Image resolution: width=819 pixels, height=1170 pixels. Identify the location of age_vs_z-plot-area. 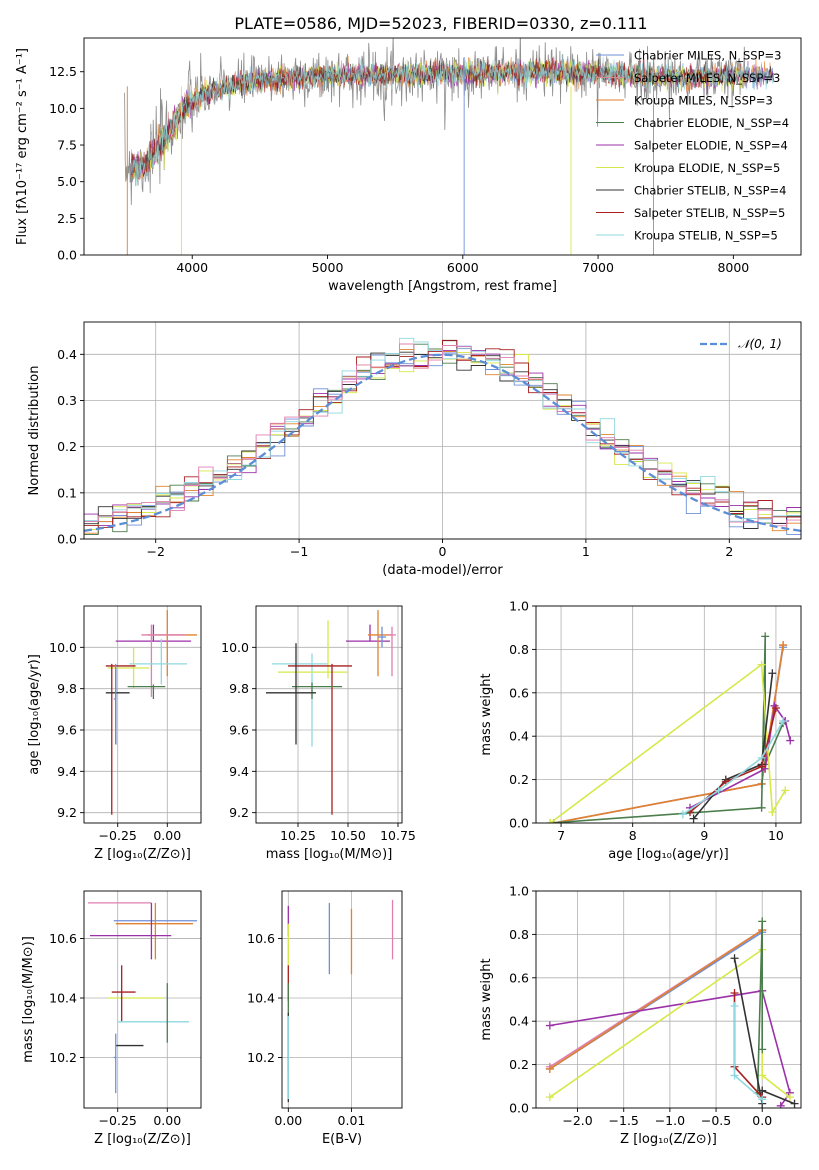
(151, 712).